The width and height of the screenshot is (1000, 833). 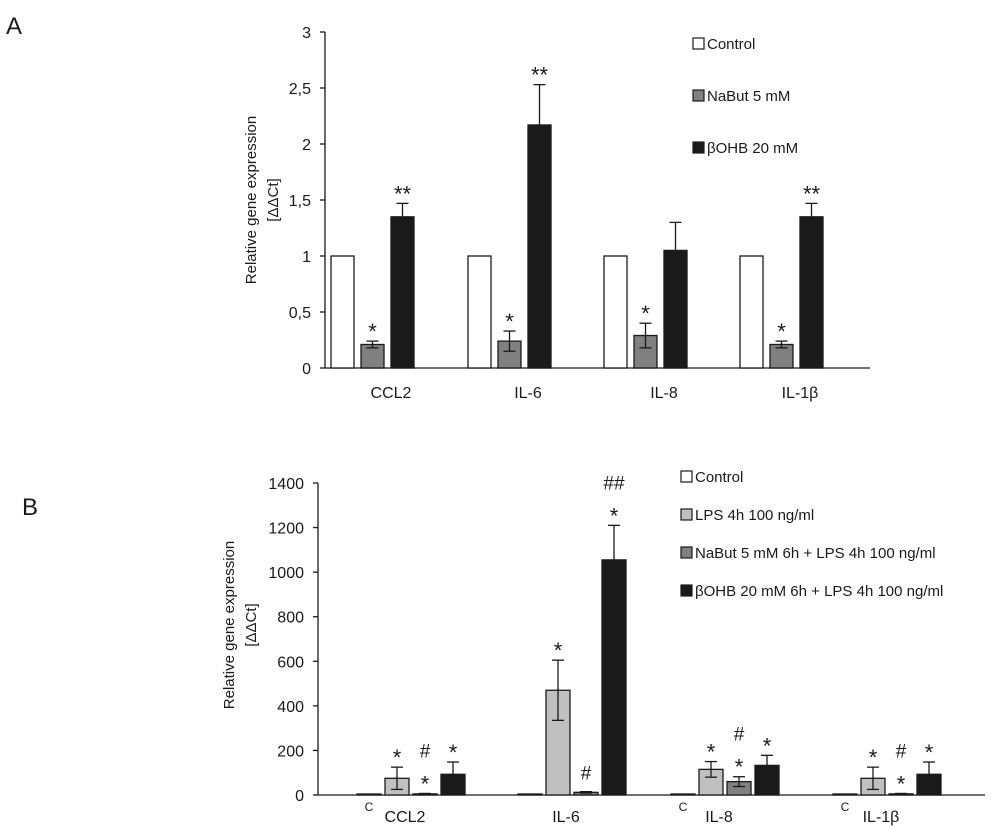 I want to click on panel-a-category-label: IL-8, so click(x=664, y=393).